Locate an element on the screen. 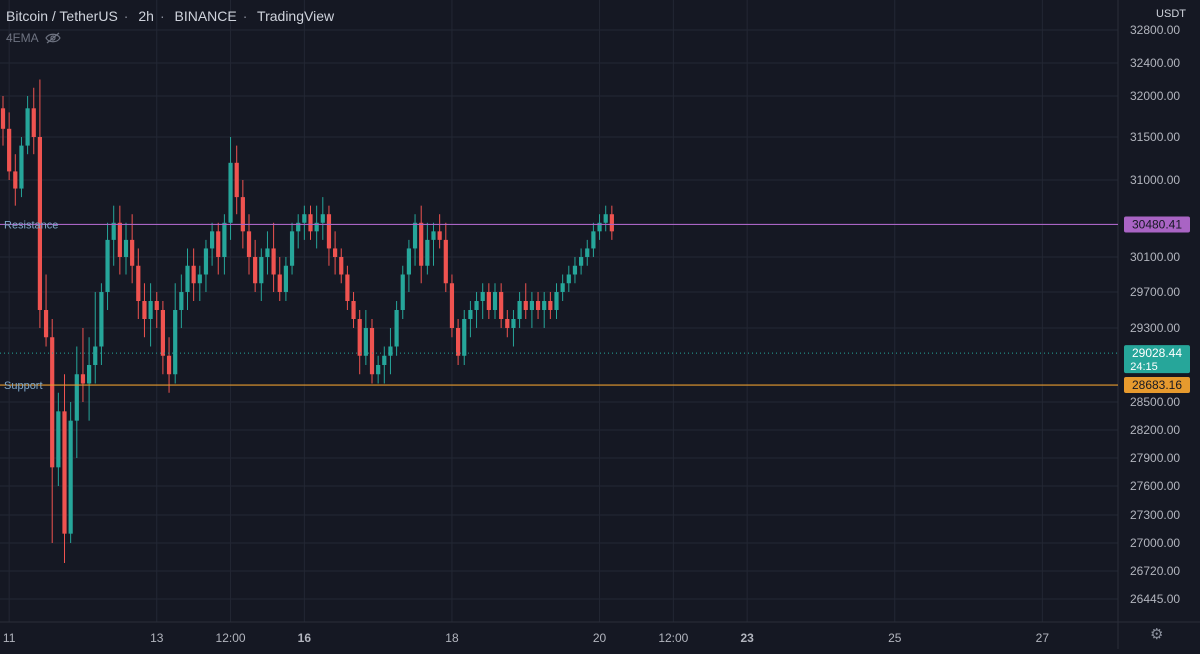 The height and width of the screenshot is (654, 1200). price-tick-label: 28200.00 is located at coordinates (1155, 430).